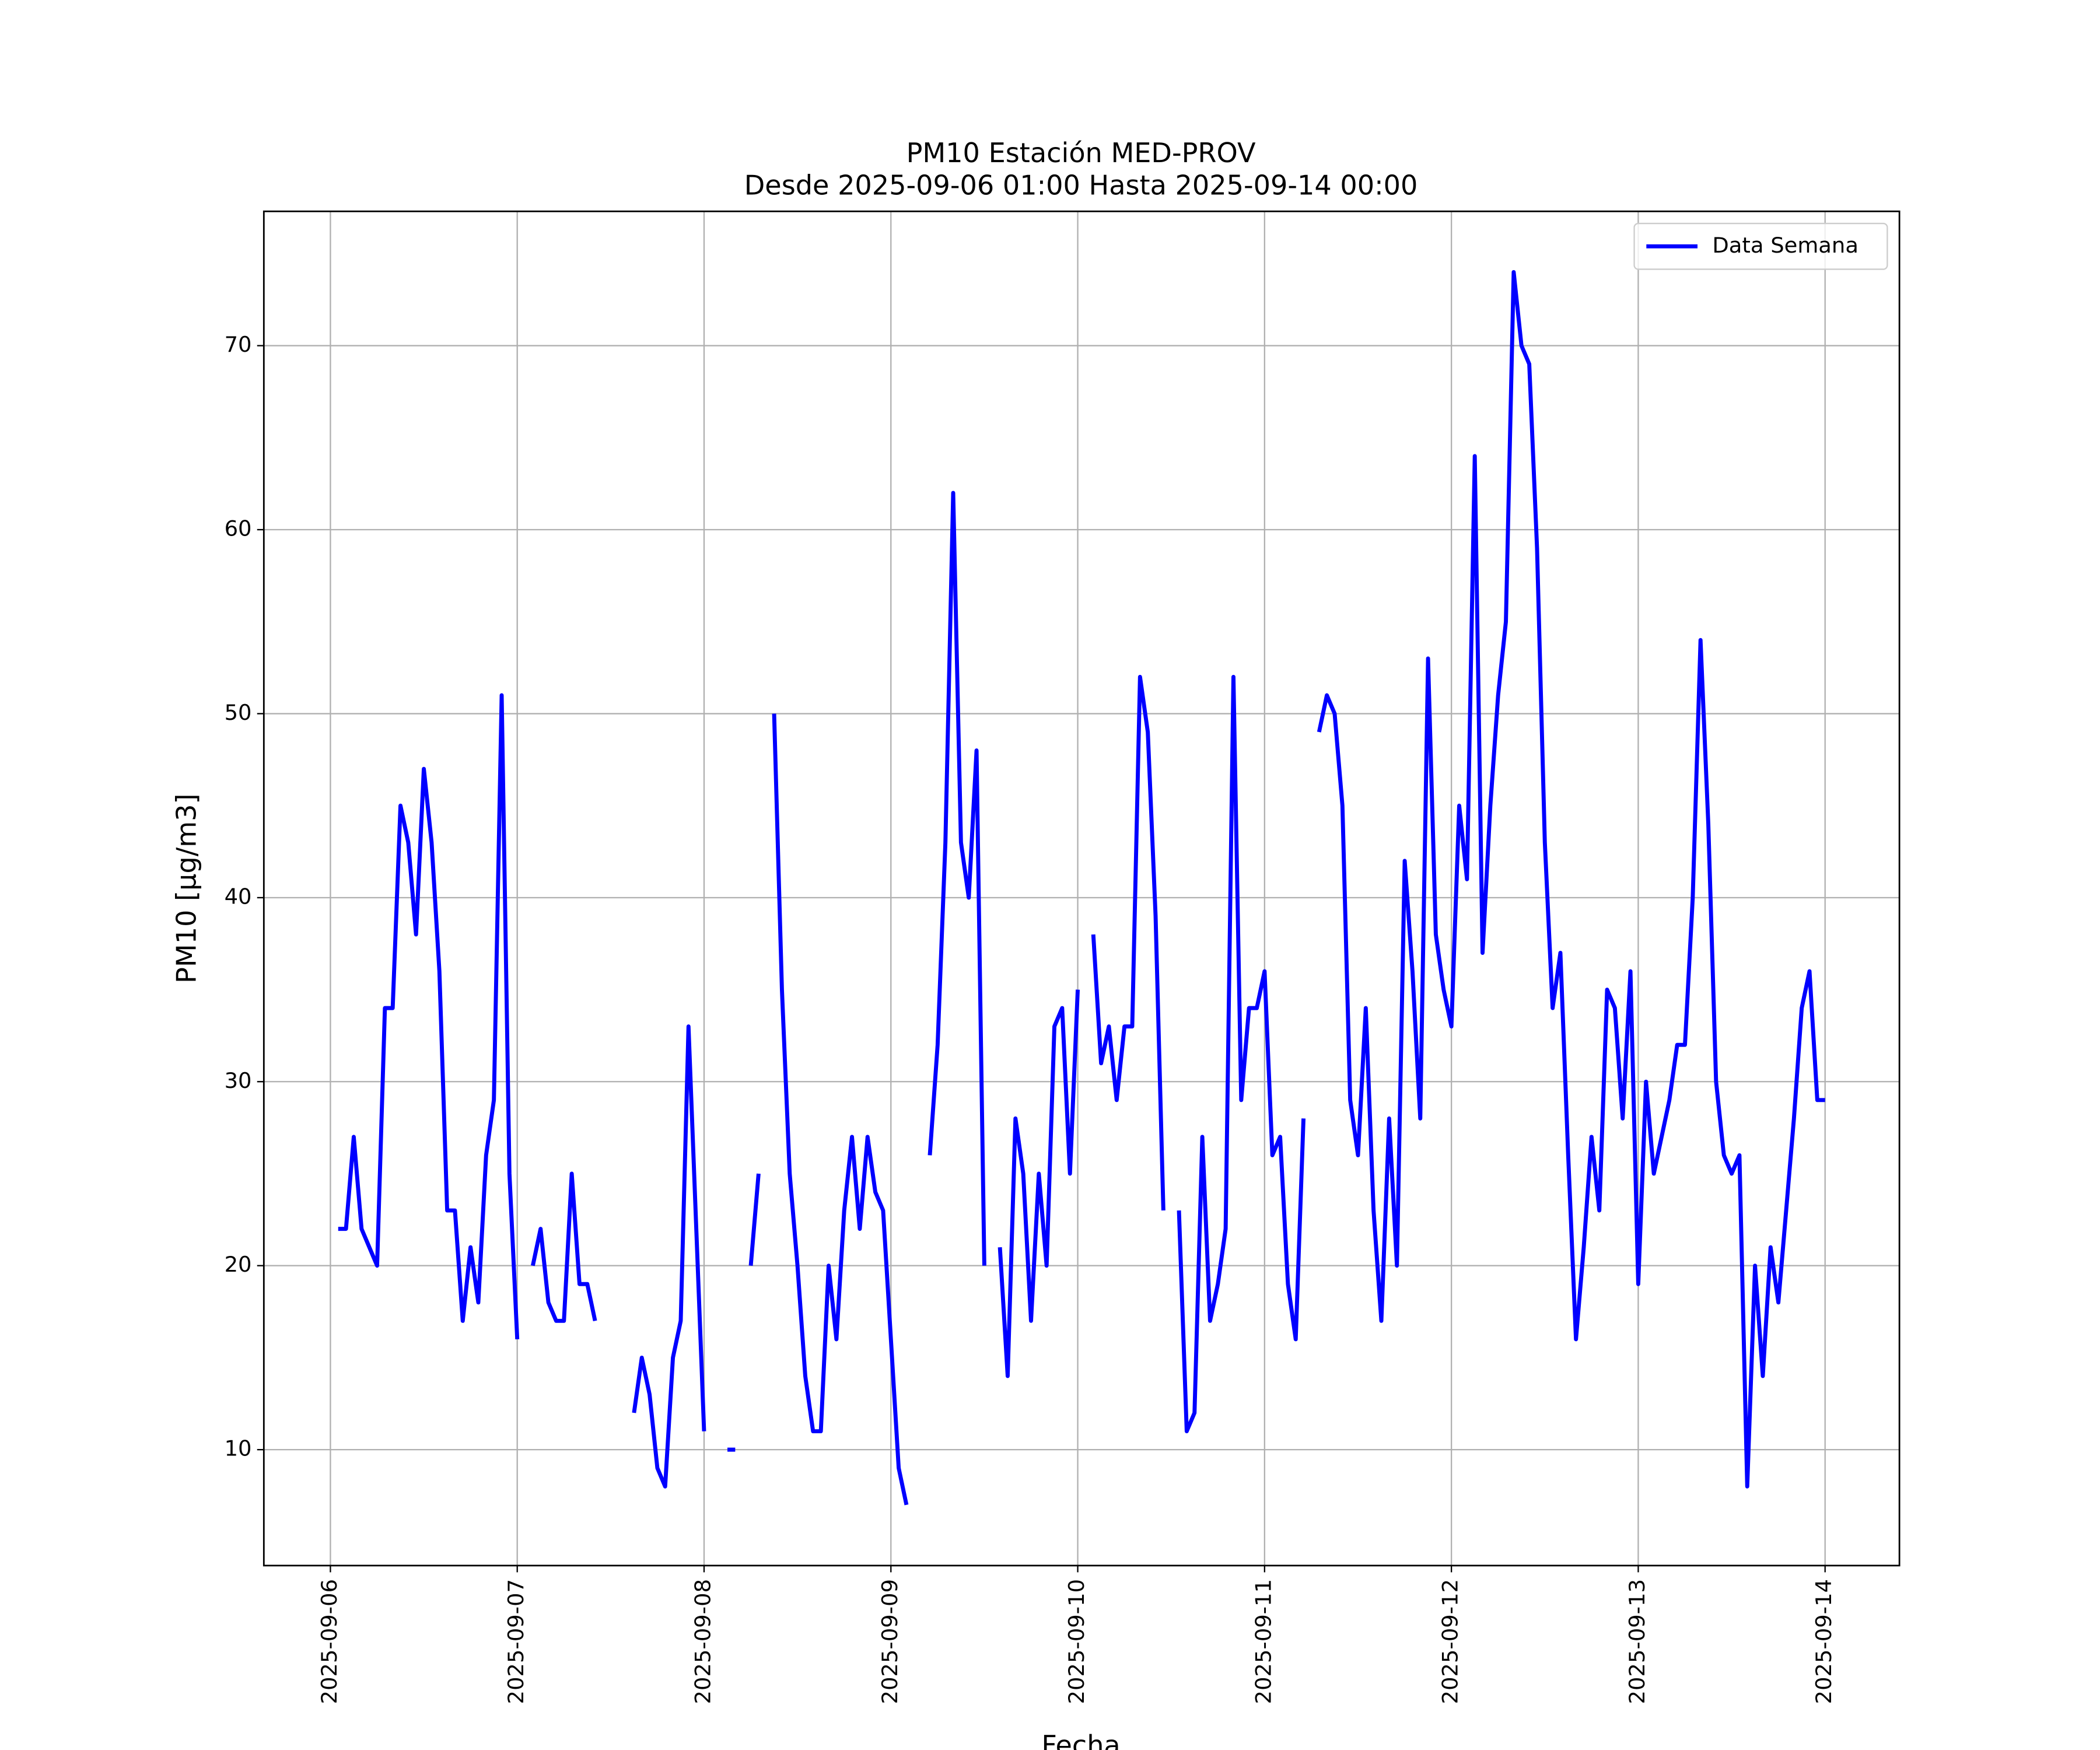  I want to click on y-tick-label: 20, so click(238, 1265).